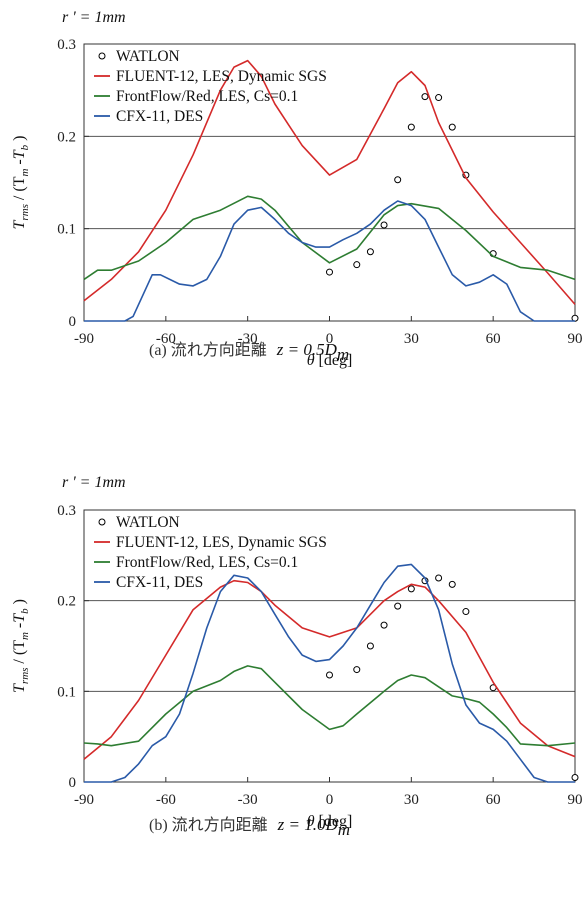 This screenshot has height=897, width=587. What do you see at coordinates (307, 349) in the screenshot?
I see `caption-variable: z = 0.5D` at bounding box center [307, 349].